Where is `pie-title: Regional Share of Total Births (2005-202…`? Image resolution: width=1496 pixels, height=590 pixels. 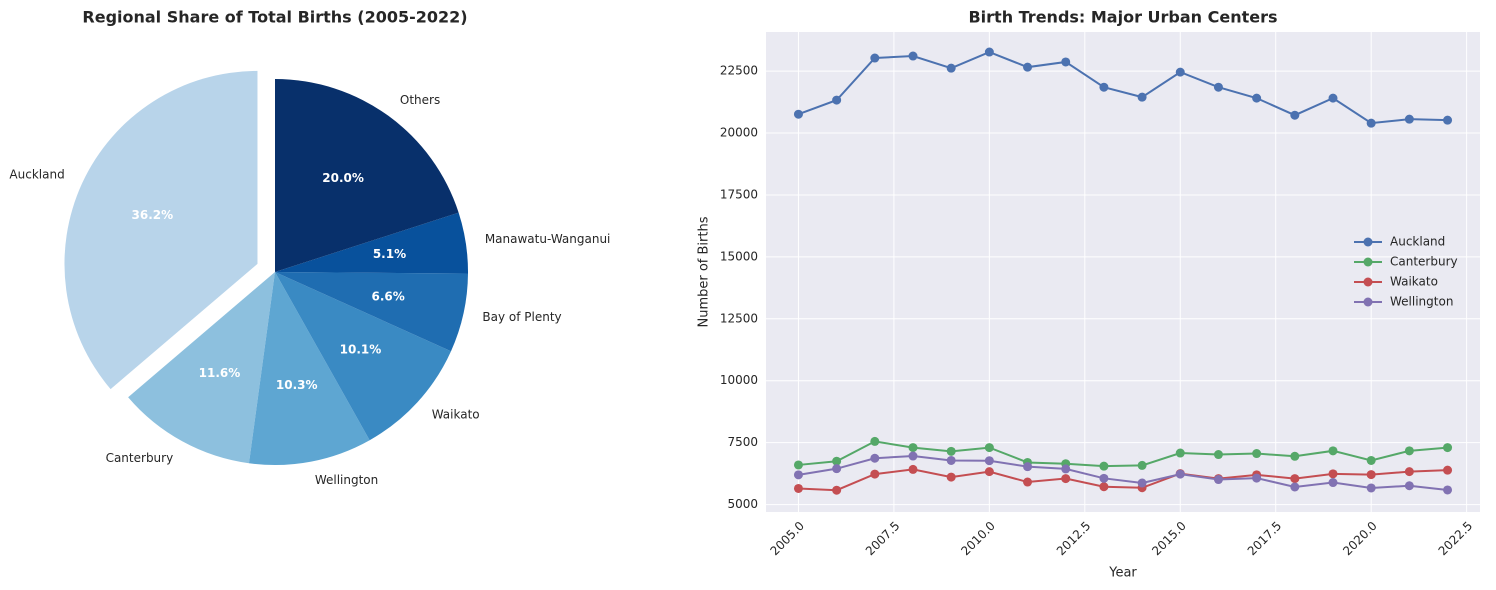
pie-title: Regional Share of Total Births (2005-202… is located at coordinates (274, 17).